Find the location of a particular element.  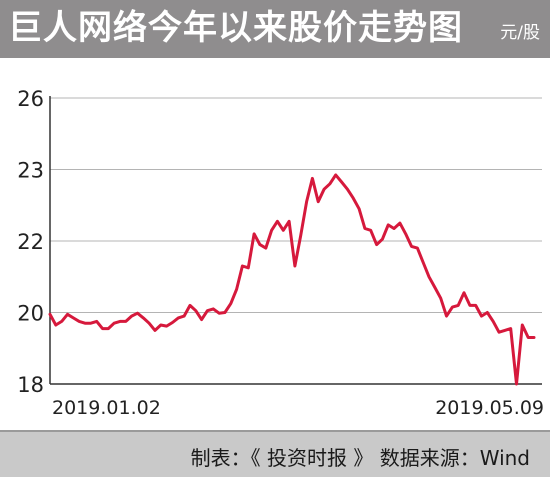

y-tick-label: 22 is located at coordinates (30, 242).